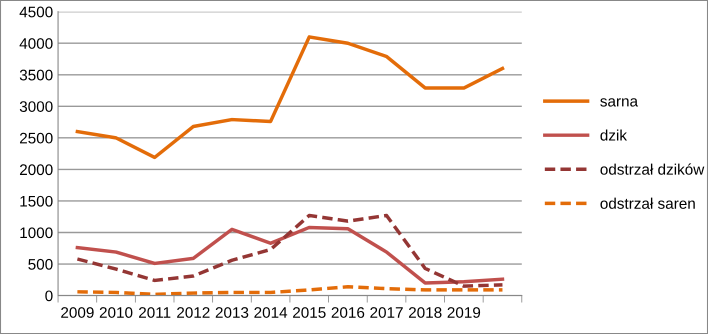 This screenshot has height=334, width=708. Describe the element at coordinates (49, 296) in the screenshot. I see `y-tick-label: 0` at that location.